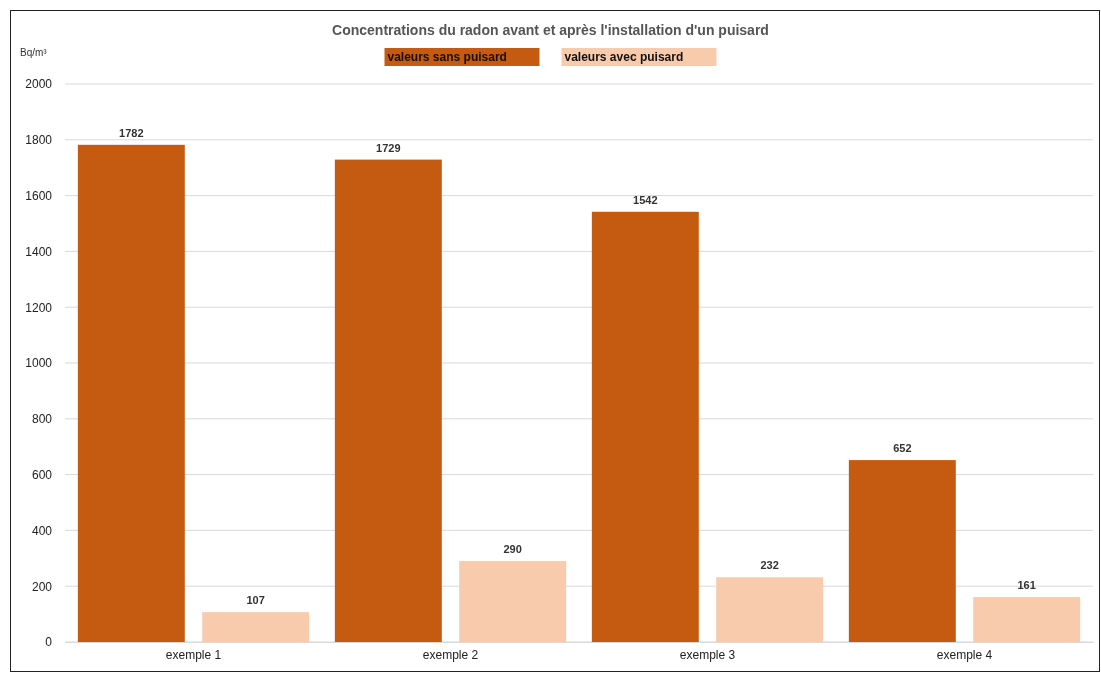 Image resolution: width=1101 pixels, height=673 pixels. Describe the element at coordinates (447, 57) in the screenshot. I see `text: valeurs sans puisard` at that location.